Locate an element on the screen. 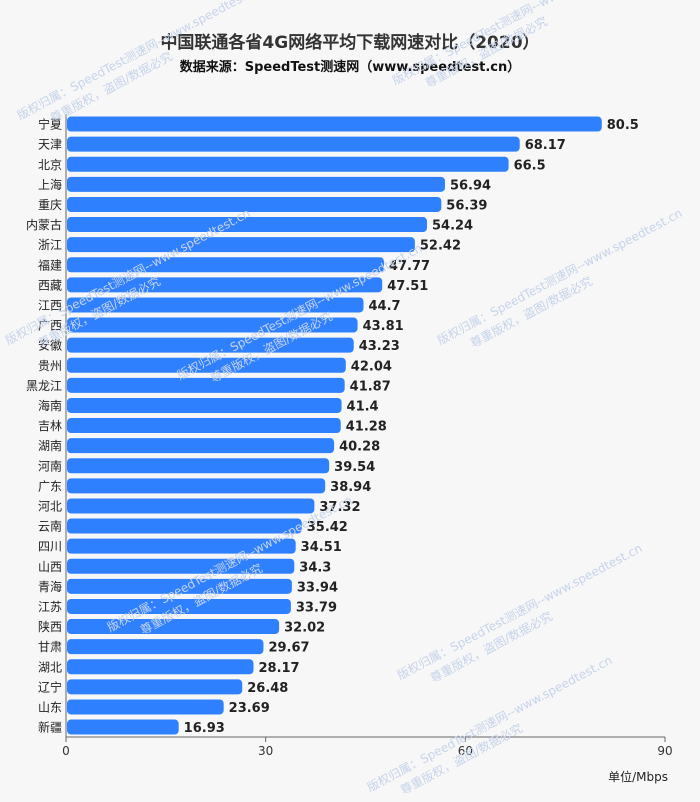 The height and width of the screenshot is (802, 700). value-label: 34.3 is located at coordinates (315, 567).